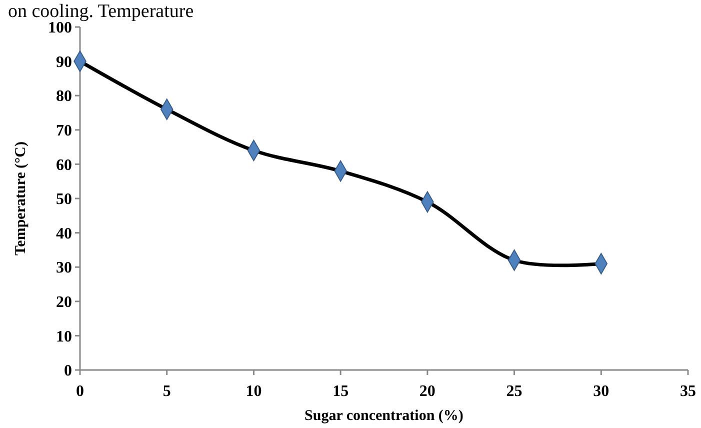 Image resolution: width=701 pixels, height=428 pixels. Describe the element at coordinates (64, 131) in the screenshot. I see `y-tick-label: 70` at that location.